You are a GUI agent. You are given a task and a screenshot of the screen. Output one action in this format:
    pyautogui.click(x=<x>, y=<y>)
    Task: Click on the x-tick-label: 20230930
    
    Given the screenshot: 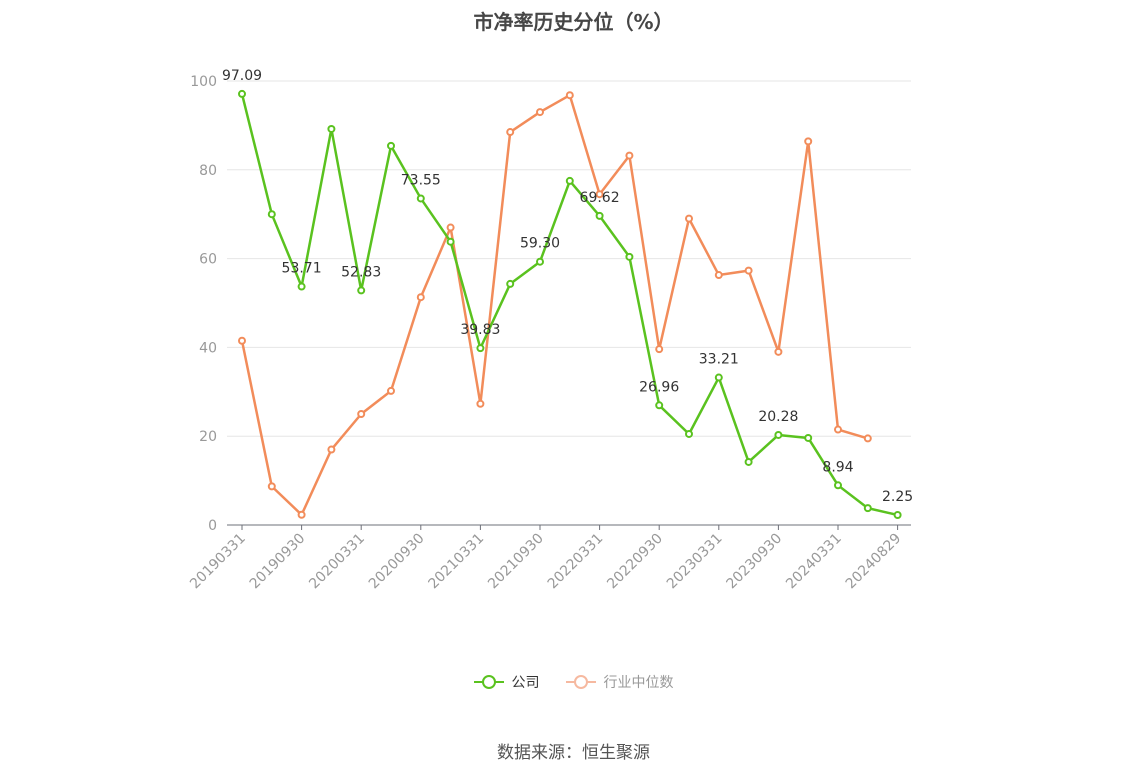 What is the action you would take?
    pyautogui.click(x=755, y=562)
    